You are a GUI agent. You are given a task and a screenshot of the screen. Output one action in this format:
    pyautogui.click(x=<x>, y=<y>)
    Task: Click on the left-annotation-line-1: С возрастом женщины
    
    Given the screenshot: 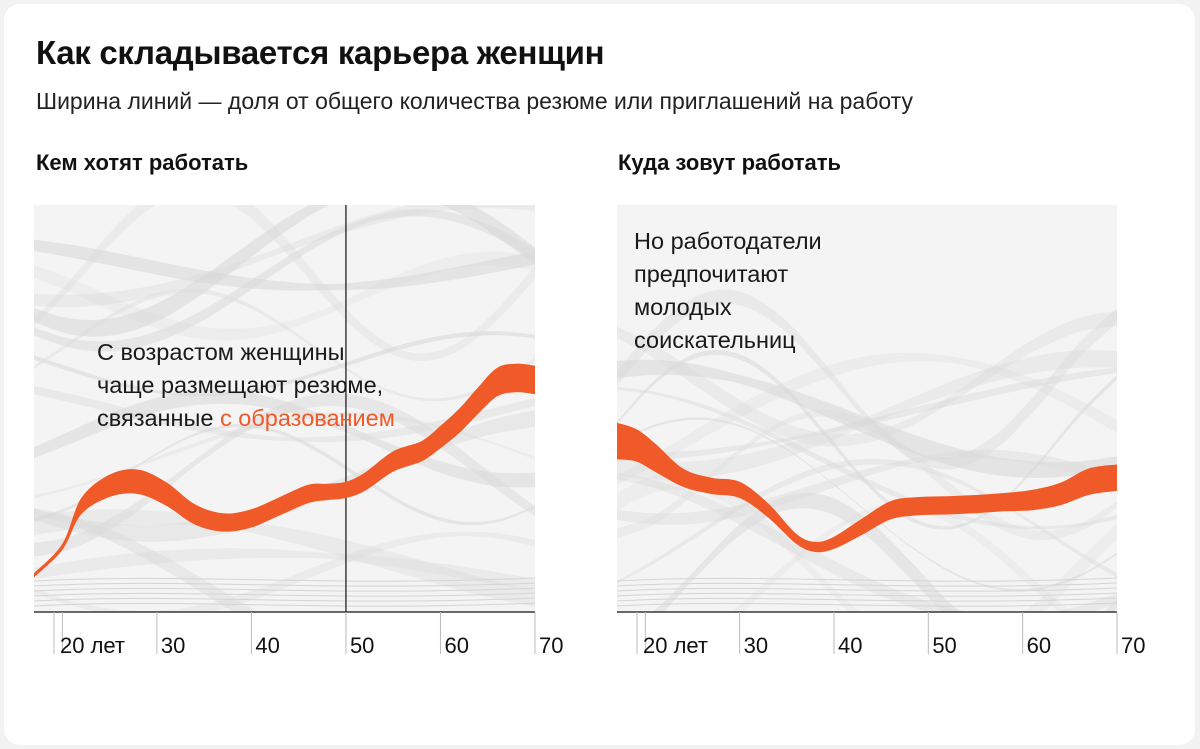 What is the action you would take?
    pyautogui.click(x=221, y=352)
    